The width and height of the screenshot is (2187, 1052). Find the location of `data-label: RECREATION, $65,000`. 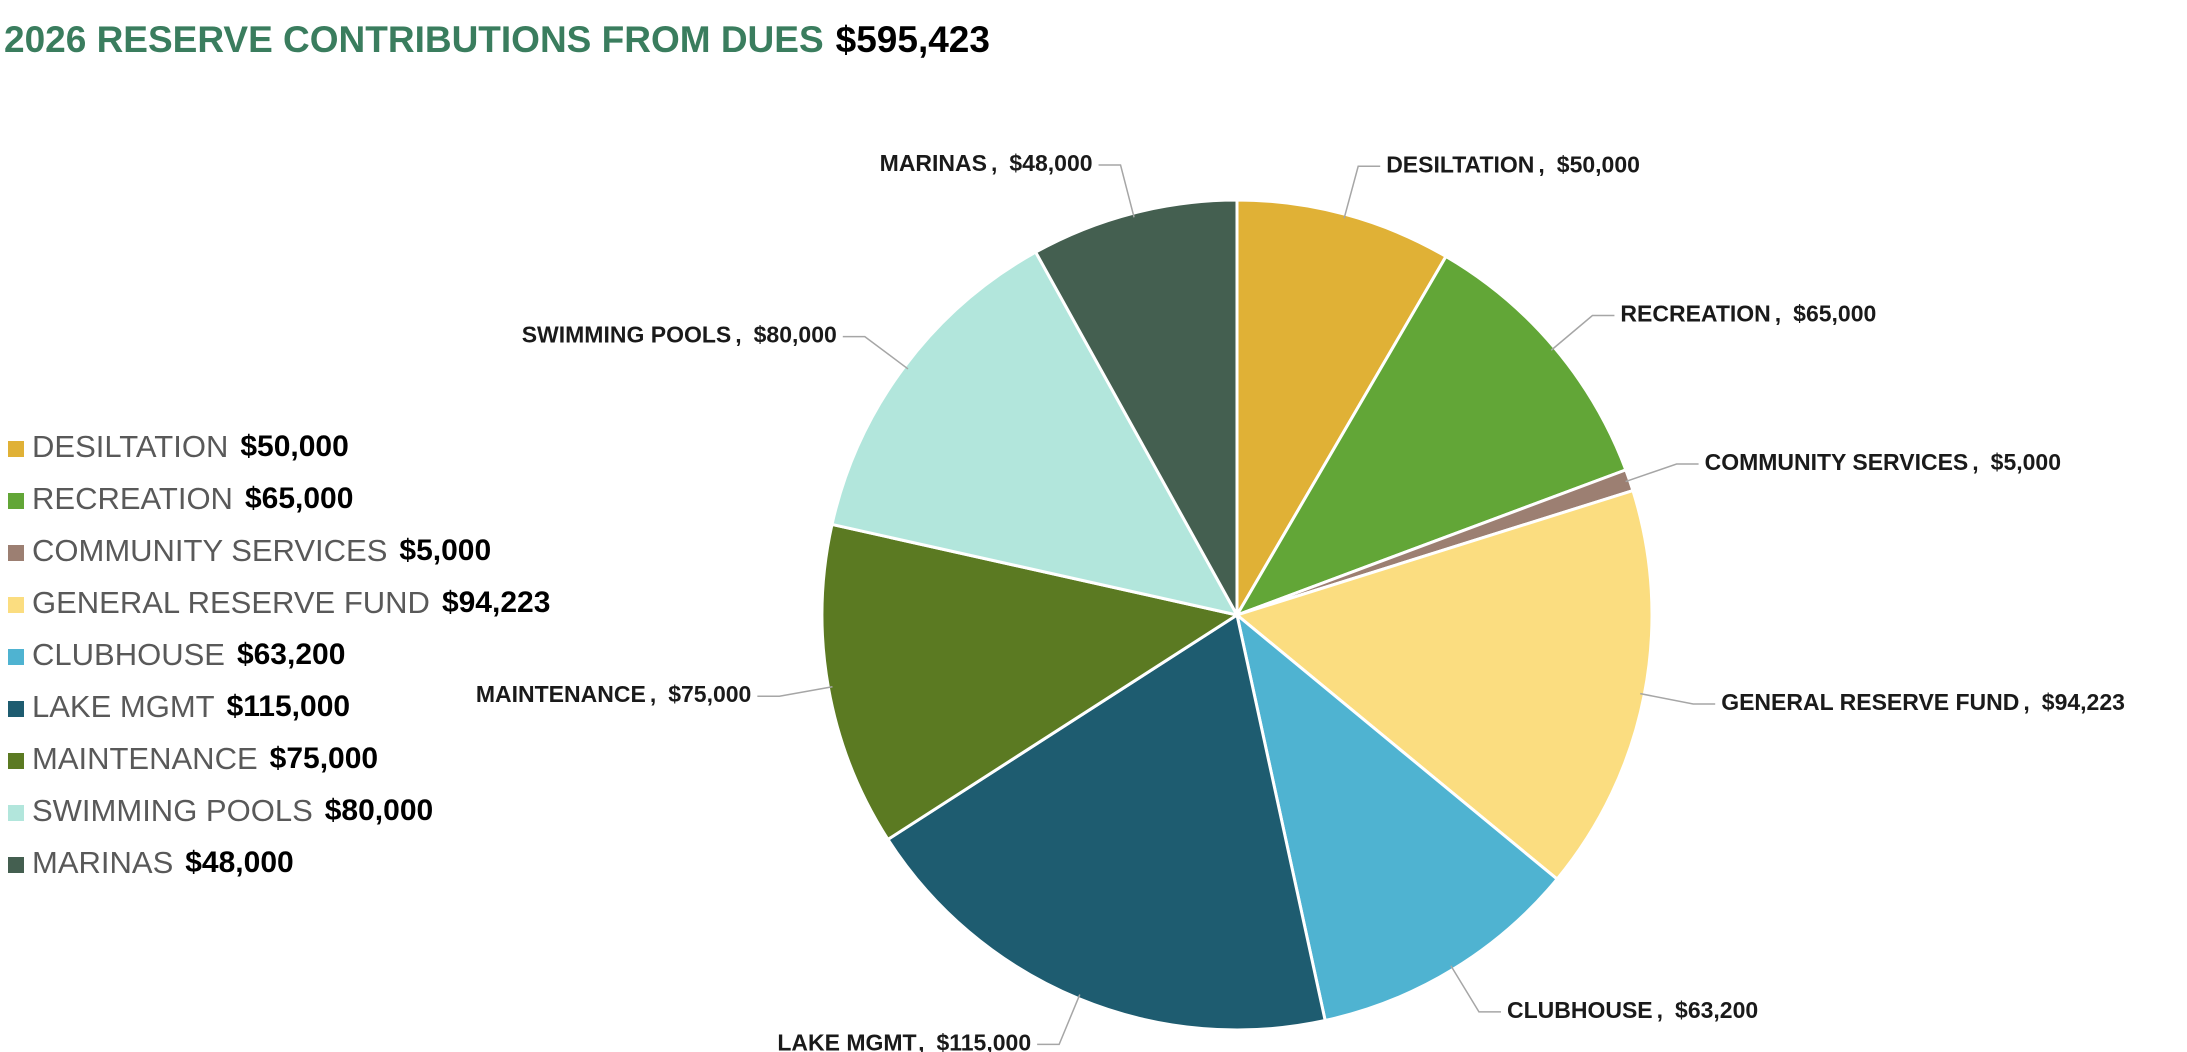

data-label: RECREATION, $65,000 is located at coordinates (1748, 314).